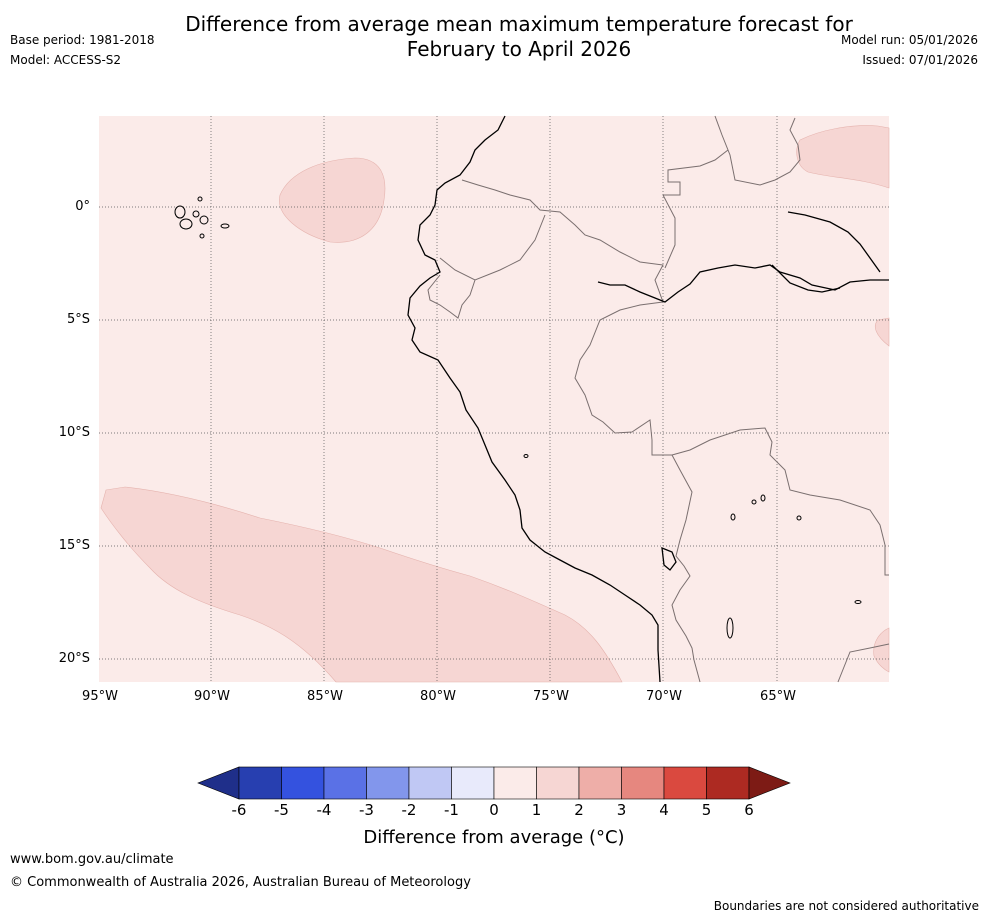 This screenshot has height=919, width=988. What do you see at coordinates (562, 241) in the screenshot?
I see `border-colombia-ecuador-peru` at bounding box center [562, 241].